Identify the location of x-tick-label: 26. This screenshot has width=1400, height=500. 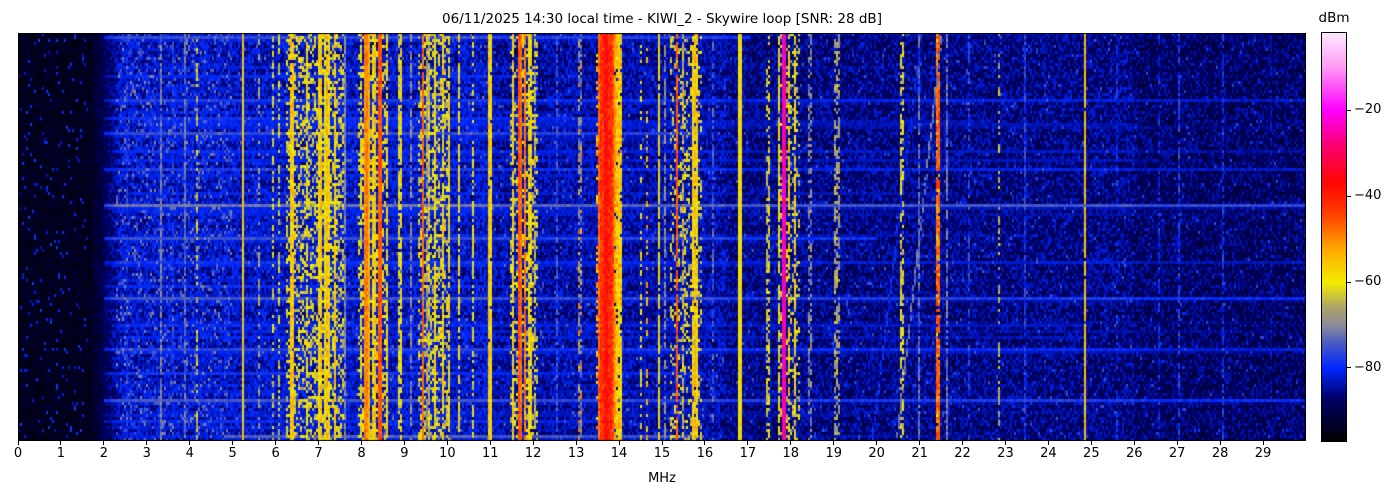
(1134, 453).